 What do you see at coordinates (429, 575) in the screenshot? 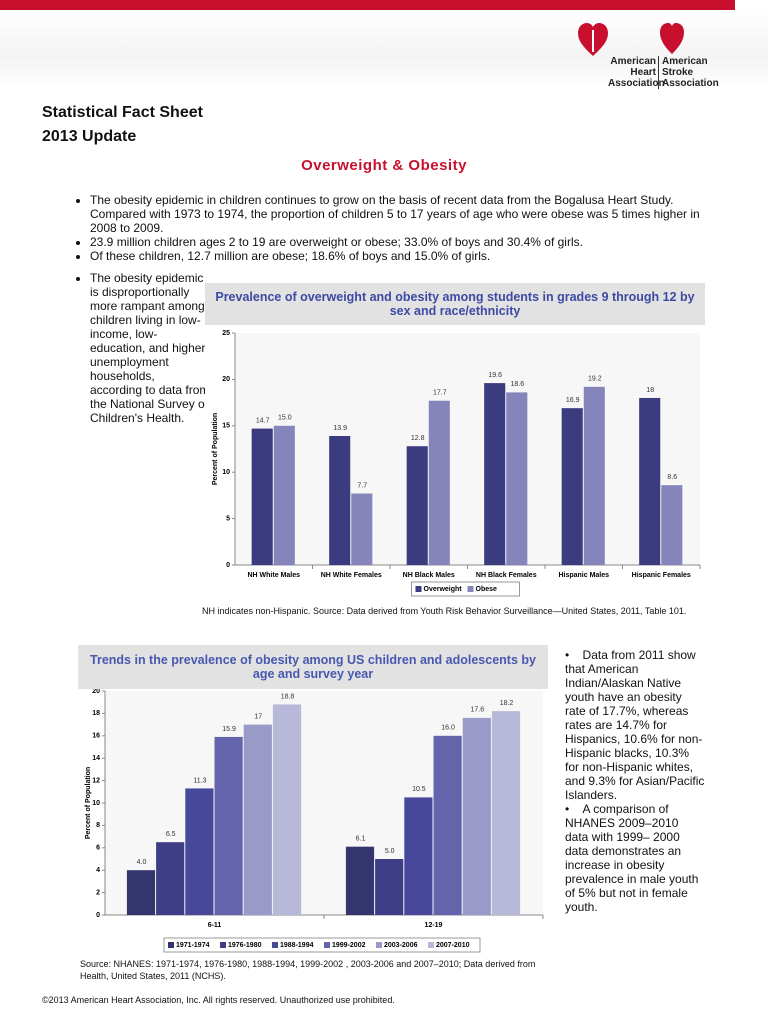
I see `x-tick-label: NH Black Males` at bounding box center [429, 575].